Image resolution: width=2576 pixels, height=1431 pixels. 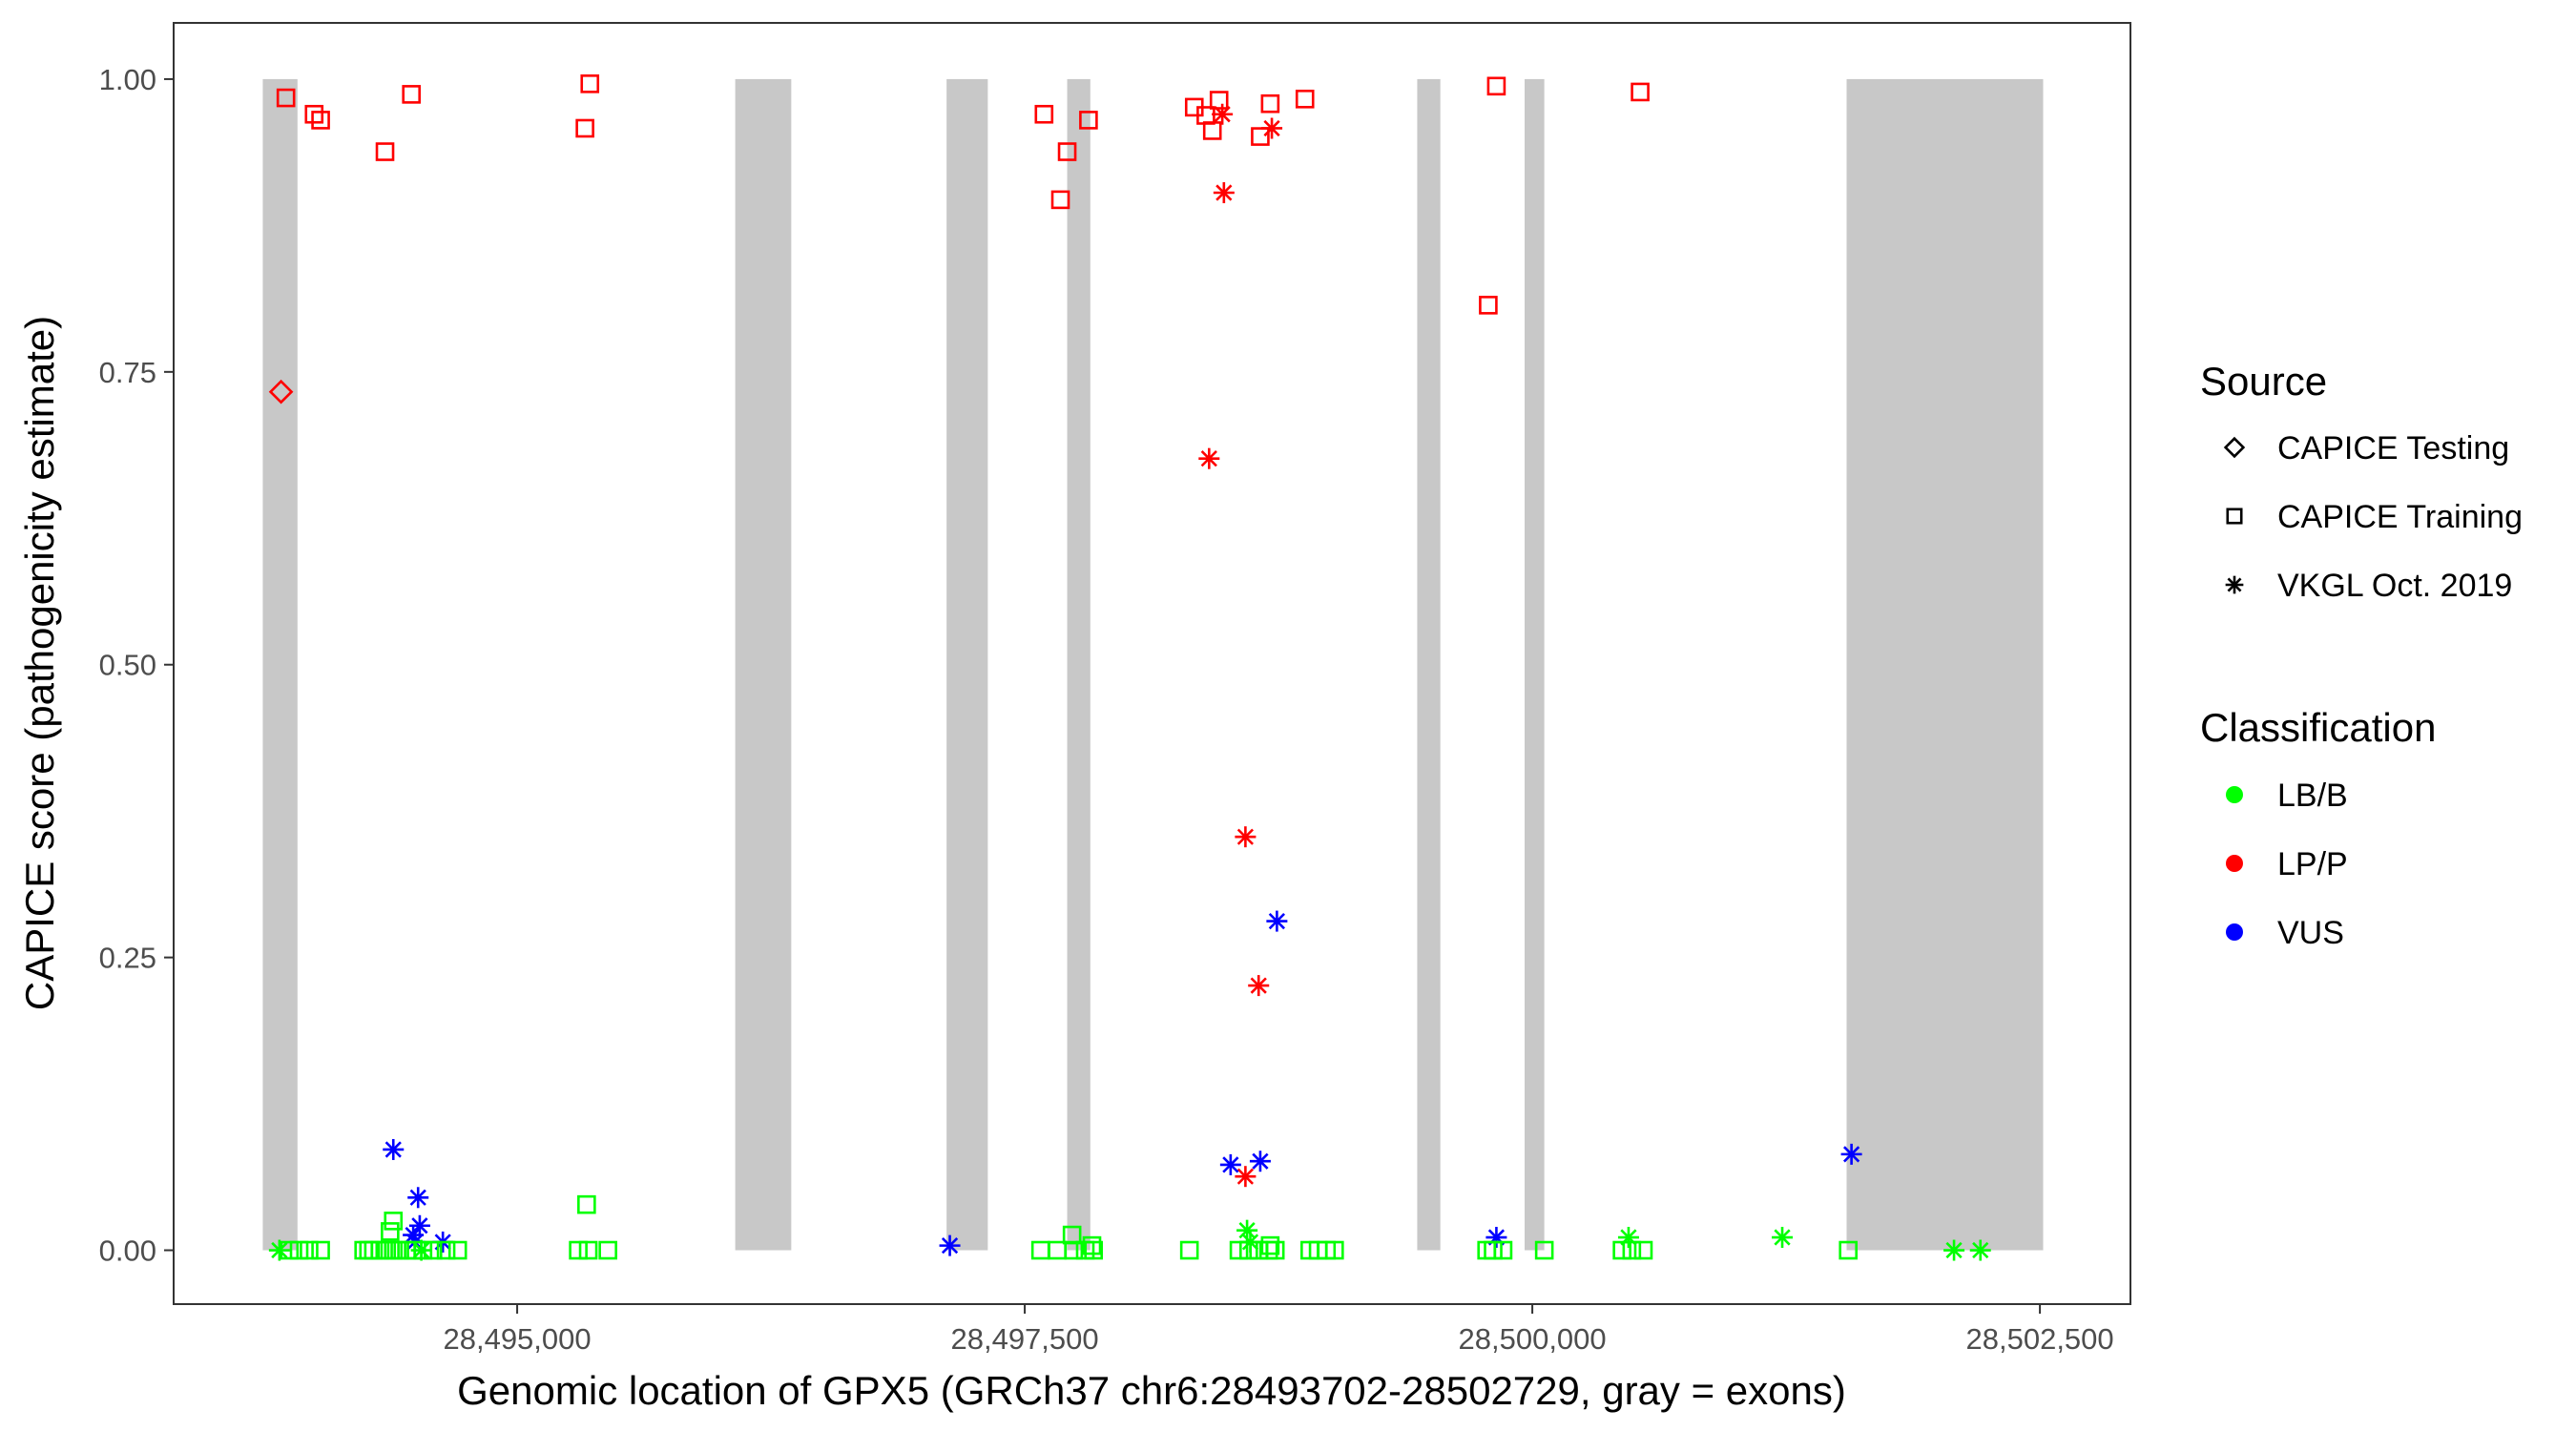 I want to click on legend-square-icon, so click(x=2234, y=516).